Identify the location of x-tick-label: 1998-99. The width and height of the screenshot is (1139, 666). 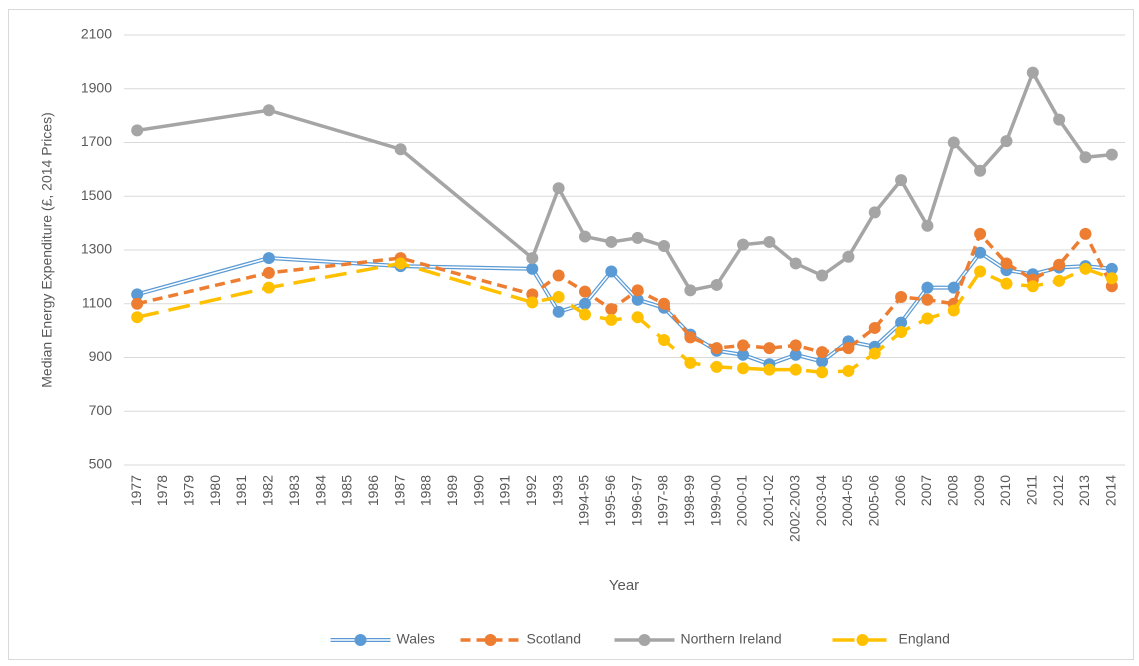
(689, 501).